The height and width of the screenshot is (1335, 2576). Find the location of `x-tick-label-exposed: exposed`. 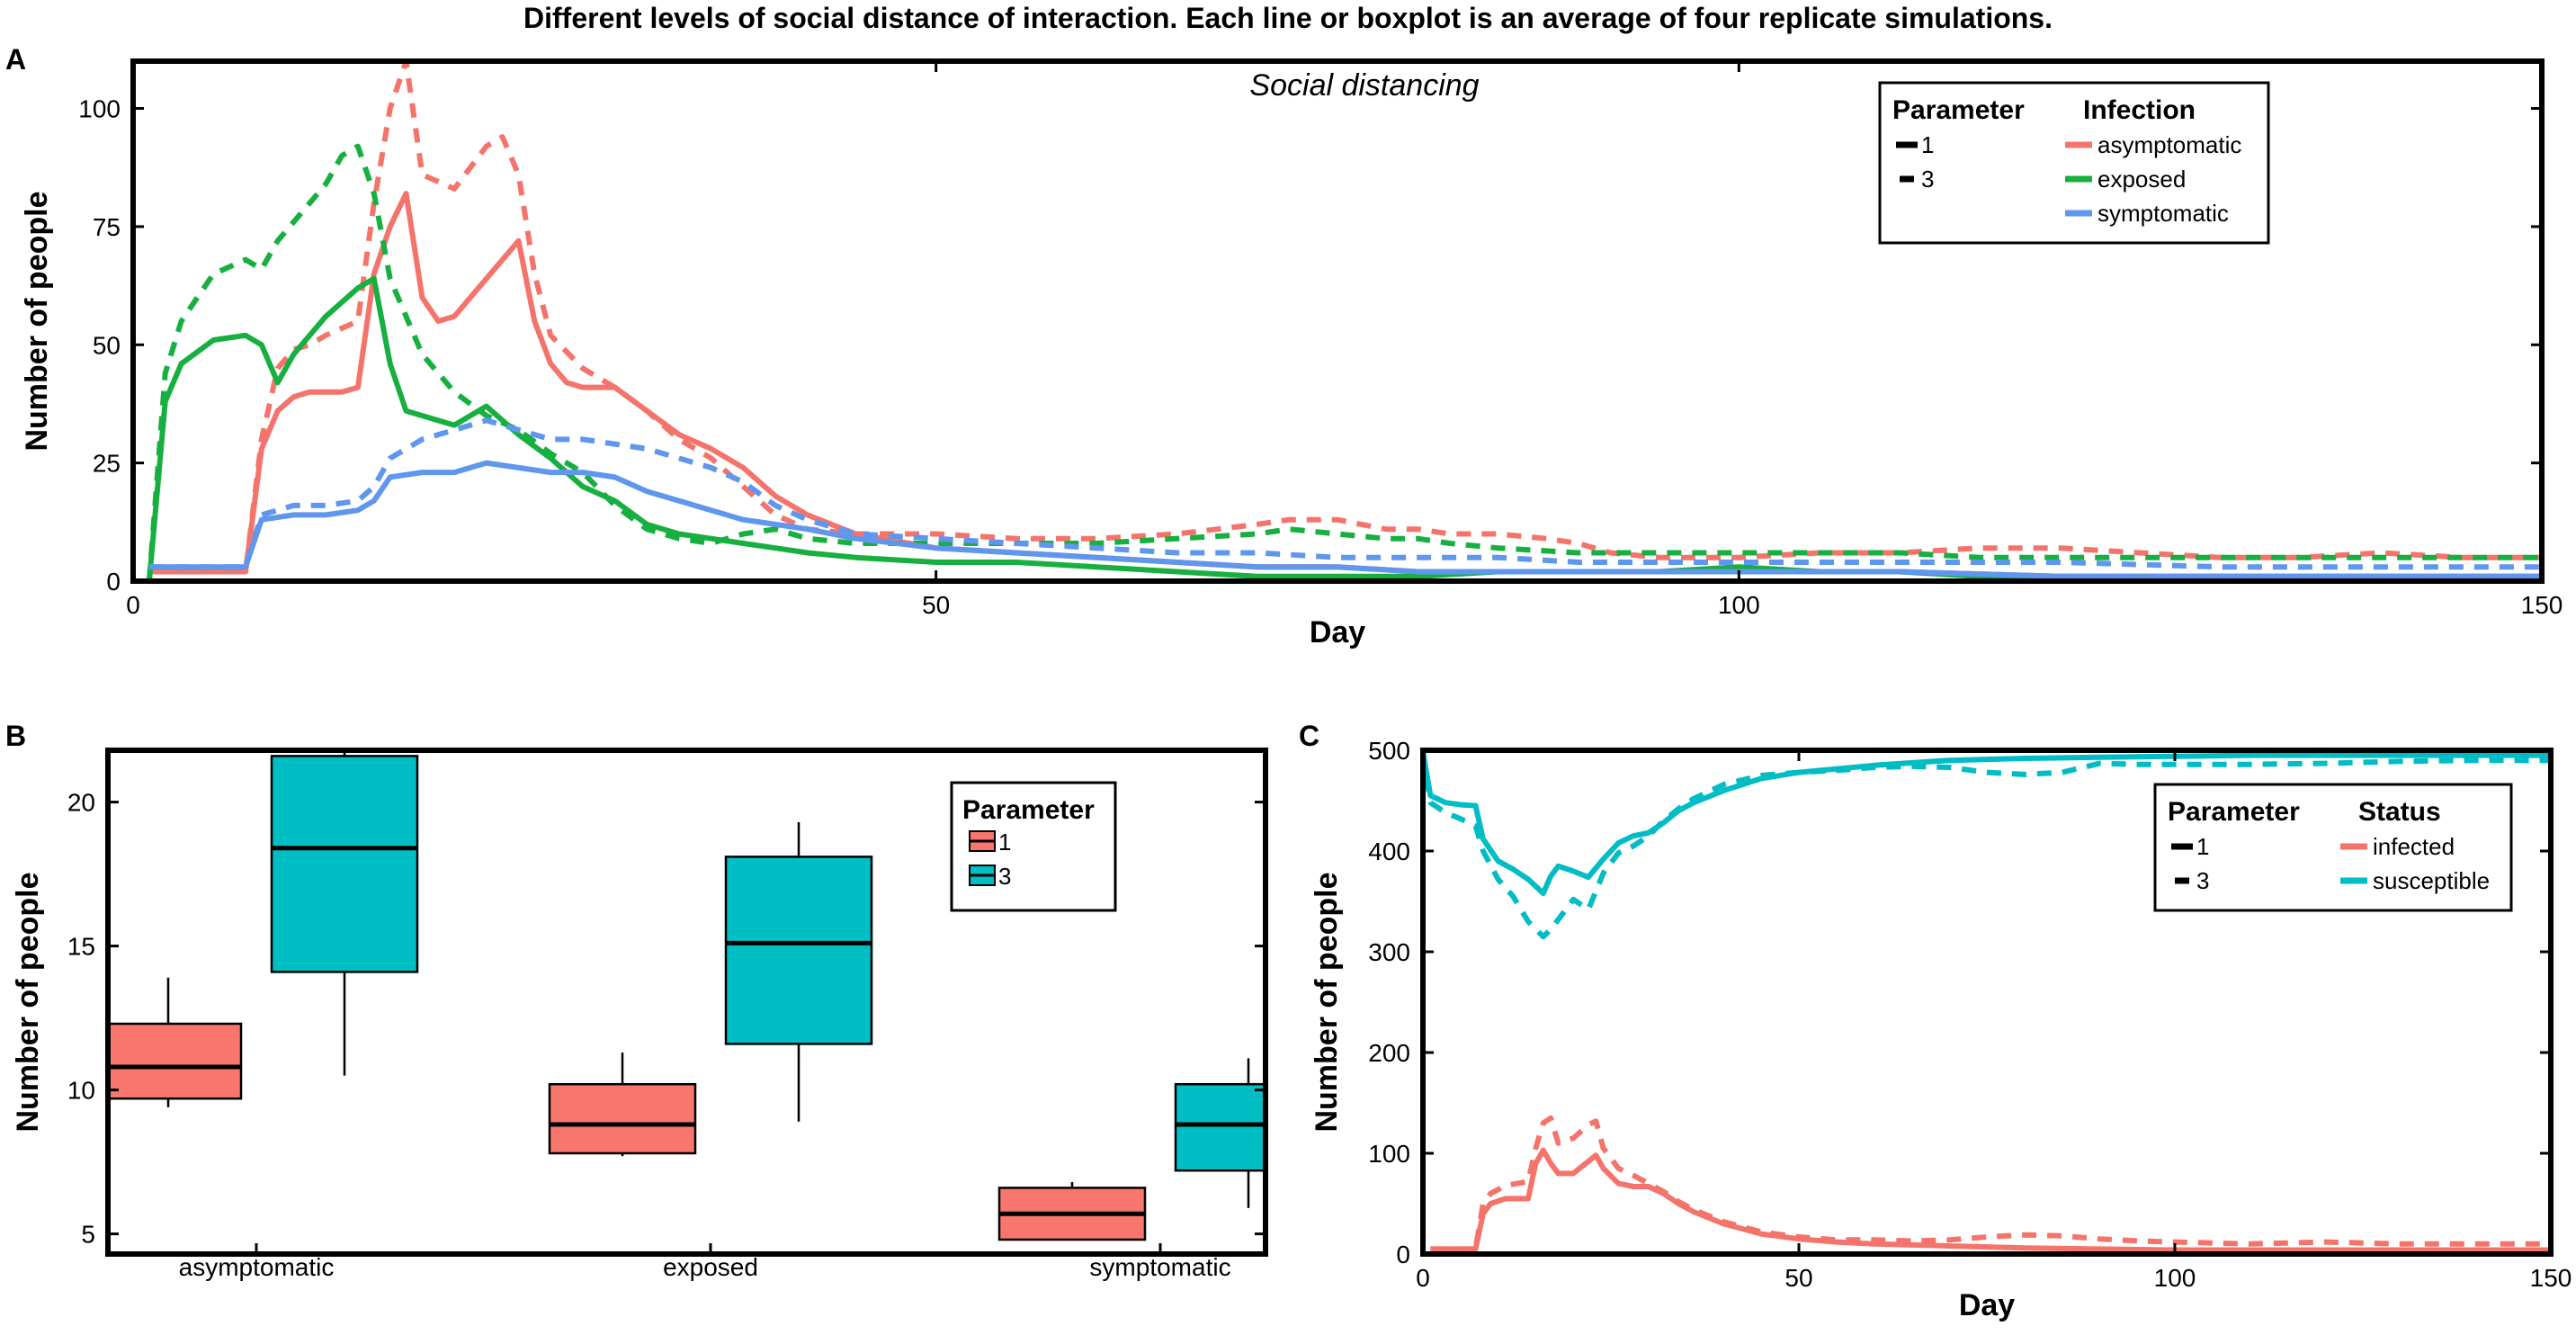

x-tick-label-exposed: exposed is located at coordinates (710, 1267).